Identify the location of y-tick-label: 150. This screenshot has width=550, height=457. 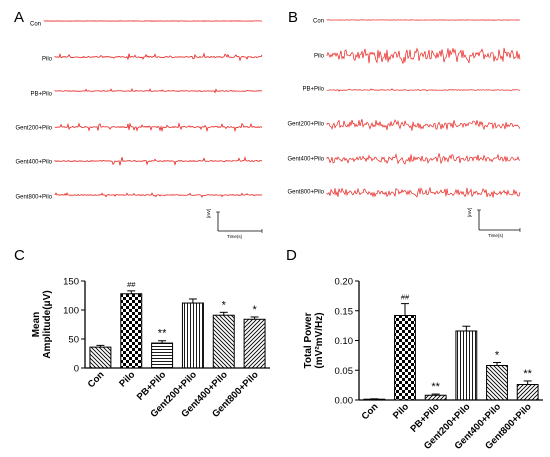
(71, 282).